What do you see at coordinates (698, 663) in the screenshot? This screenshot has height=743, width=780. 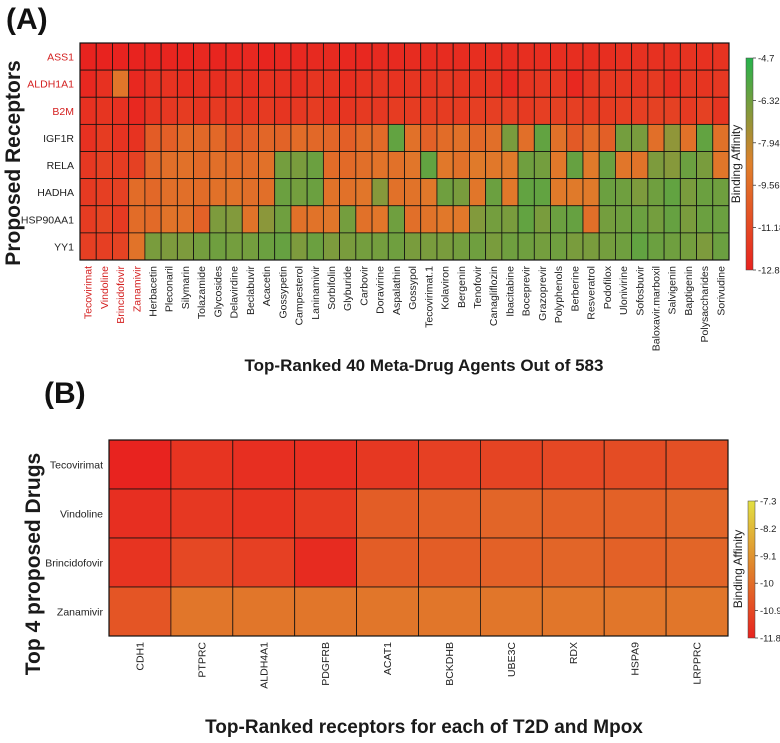 I see `column-label: LRPPRC` at bounding box center [698, 663].